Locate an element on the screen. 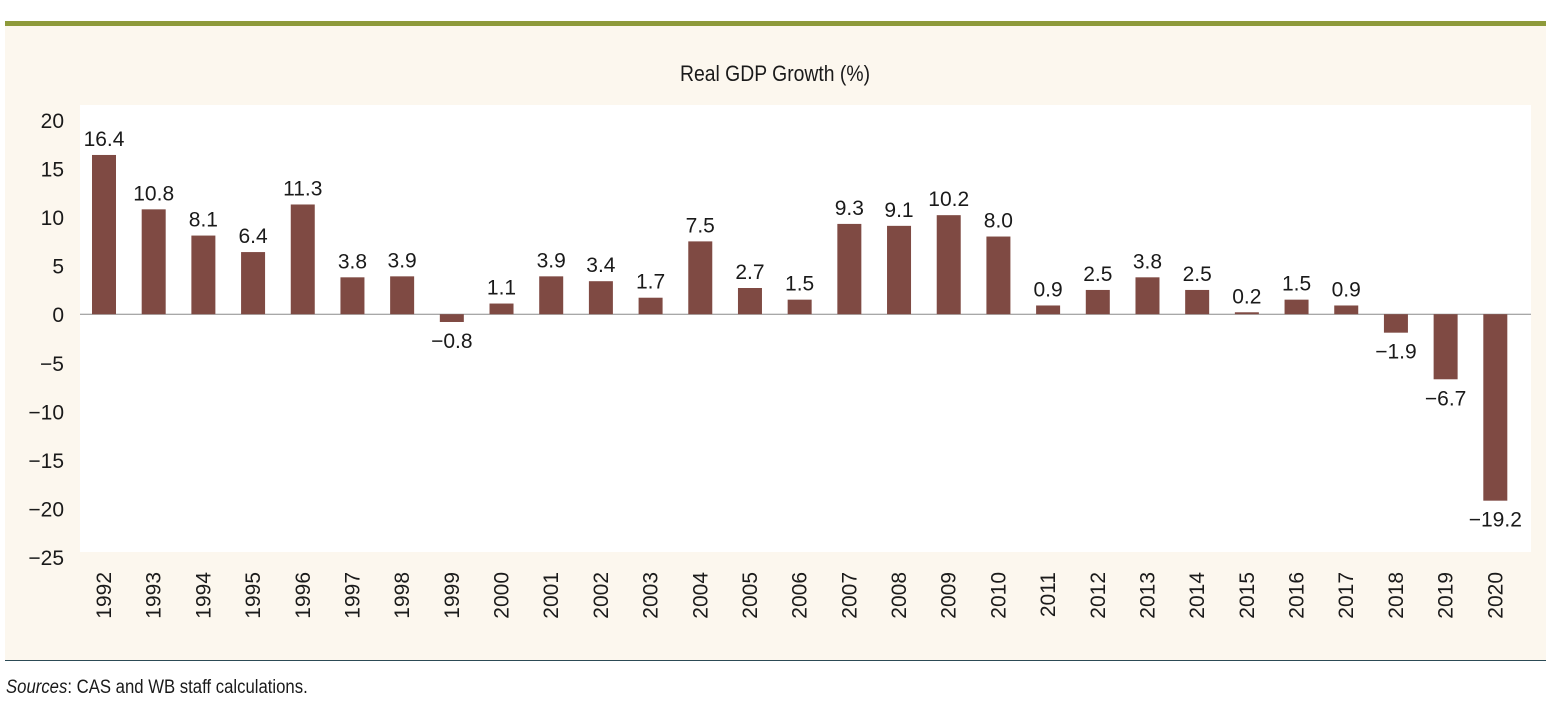 This screenshot has width=1566, height=712. x-tick-label-2012: 2012 is located at coordinates (1098, 595).